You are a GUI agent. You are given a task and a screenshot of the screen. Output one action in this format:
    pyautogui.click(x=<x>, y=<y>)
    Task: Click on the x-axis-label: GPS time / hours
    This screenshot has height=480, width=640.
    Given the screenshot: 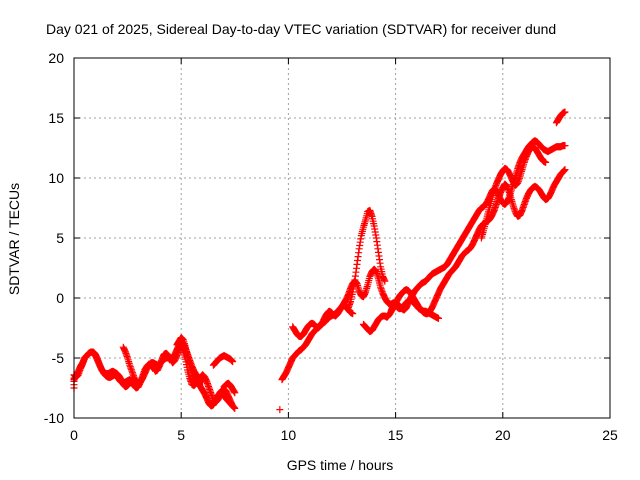 What is the action you would take?
    pyautogui.click(x=340, y=465)
    